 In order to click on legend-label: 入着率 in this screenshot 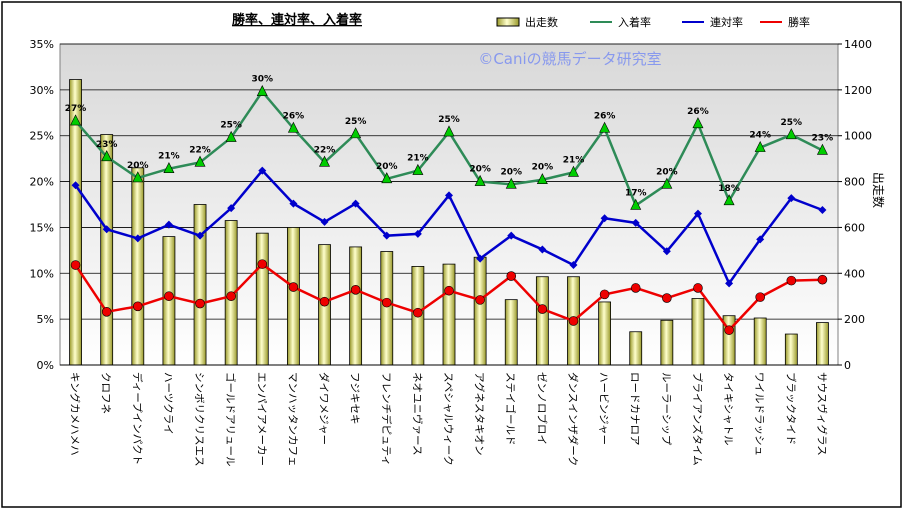, I will do `click(634, 22)`.